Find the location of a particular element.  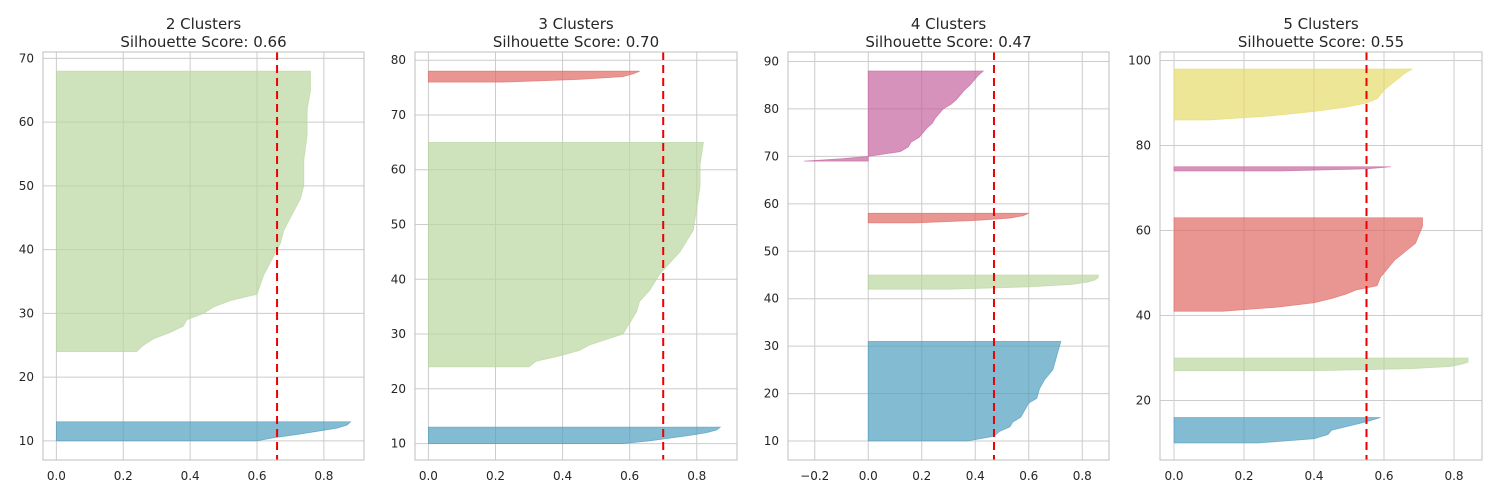

chart-title: 2 Clusters is located at coordinates (204, 24).